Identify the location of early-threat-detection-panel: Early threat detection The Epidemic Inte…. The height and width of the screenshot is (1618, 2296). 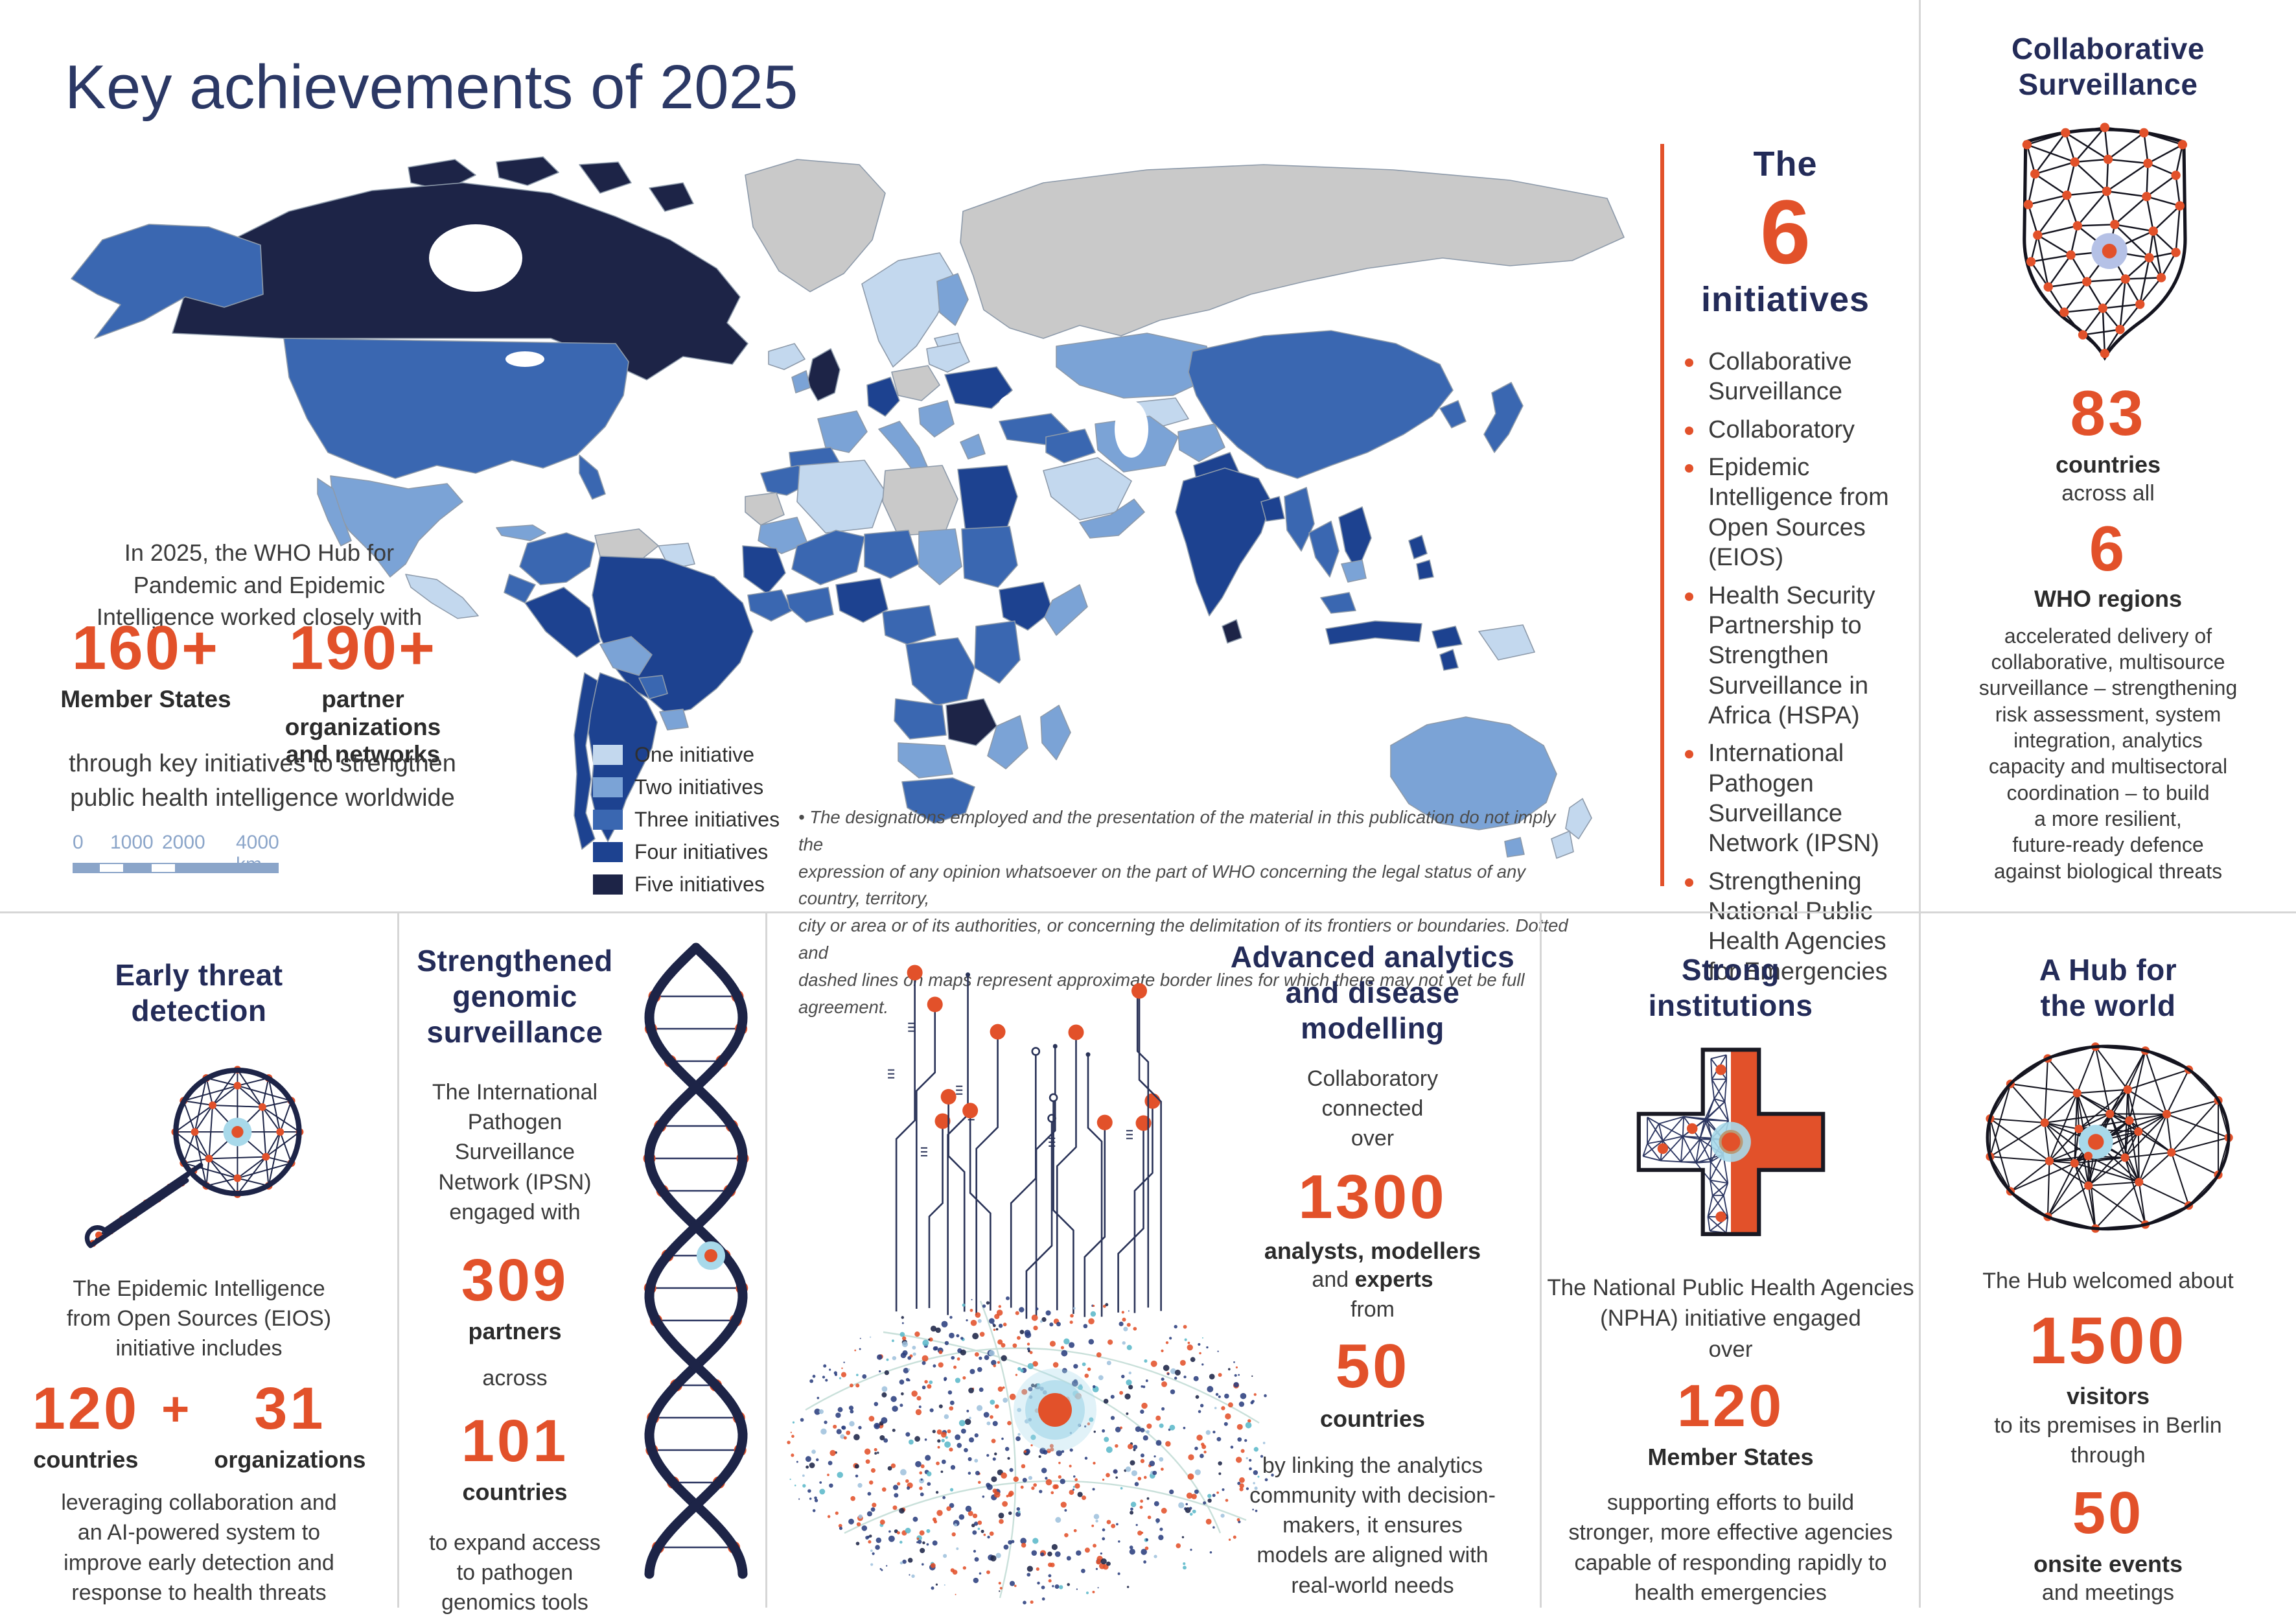
(199, 1260).